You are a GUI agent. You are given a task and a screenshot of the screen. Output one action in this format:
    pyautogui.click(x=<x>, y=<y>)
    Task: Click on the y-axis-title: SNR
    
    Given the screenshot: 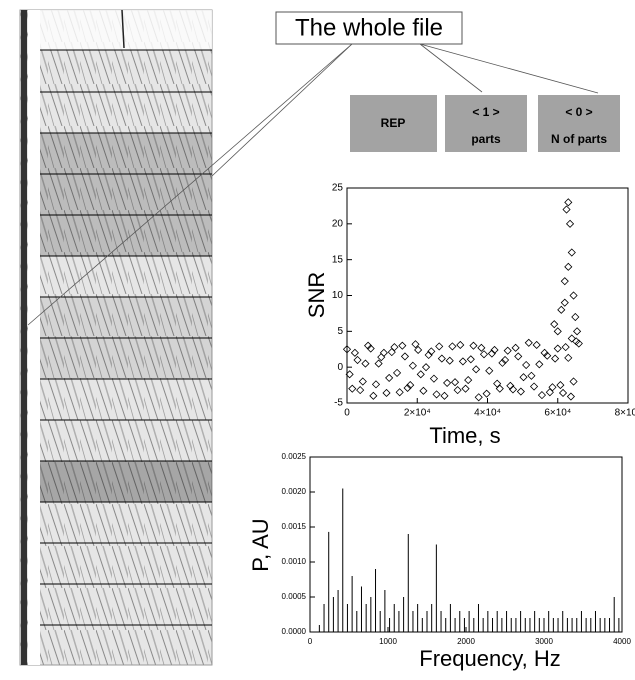 What is the action you would take?
    pyautogui.click(x=316, y=295)
    